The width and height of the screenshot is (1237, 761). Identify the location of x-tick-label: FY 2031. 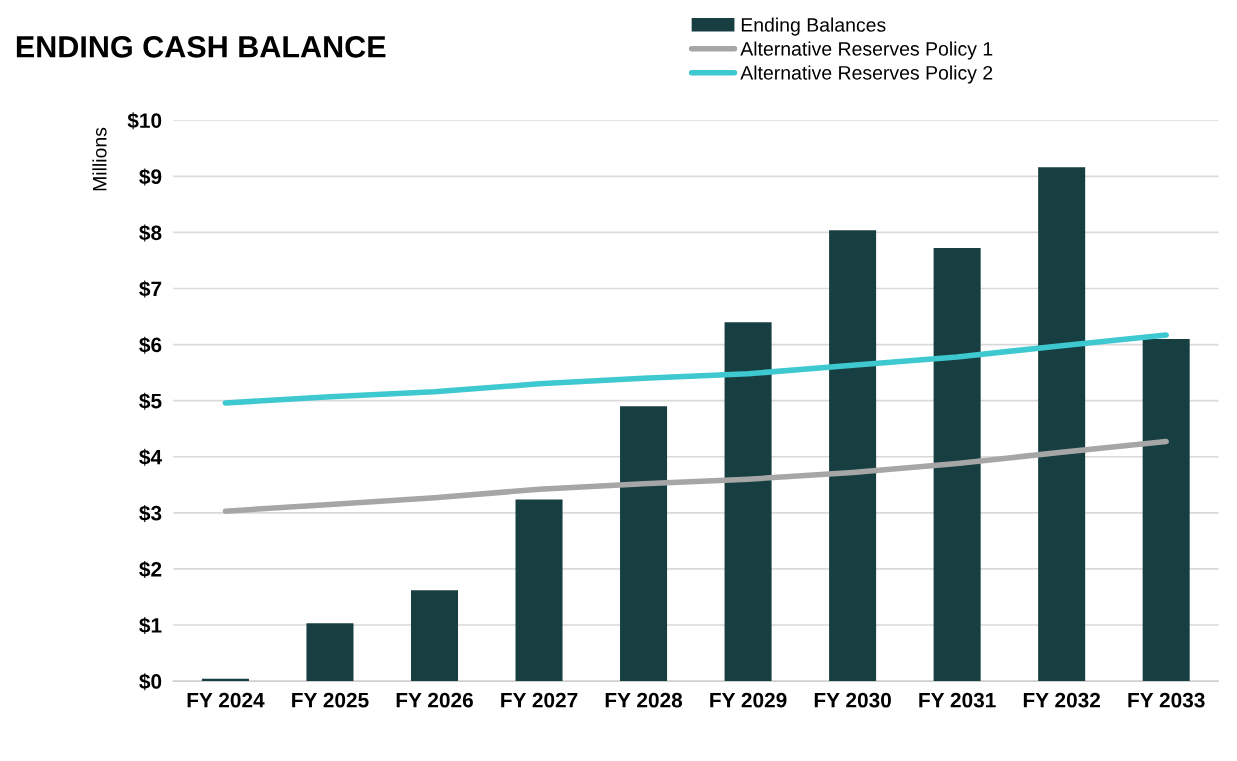
(957, 700).